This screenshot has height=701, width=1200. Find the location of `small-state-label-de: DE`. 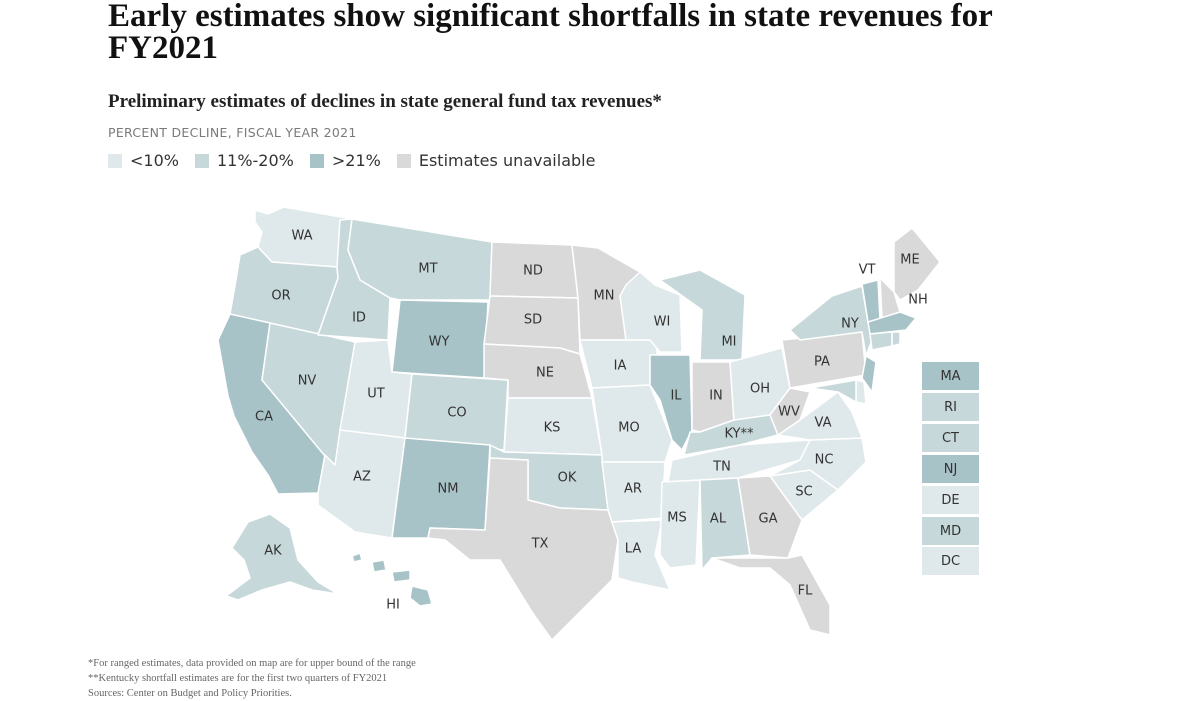

small-state-label-de: DE is located at coordinates (950, 500).